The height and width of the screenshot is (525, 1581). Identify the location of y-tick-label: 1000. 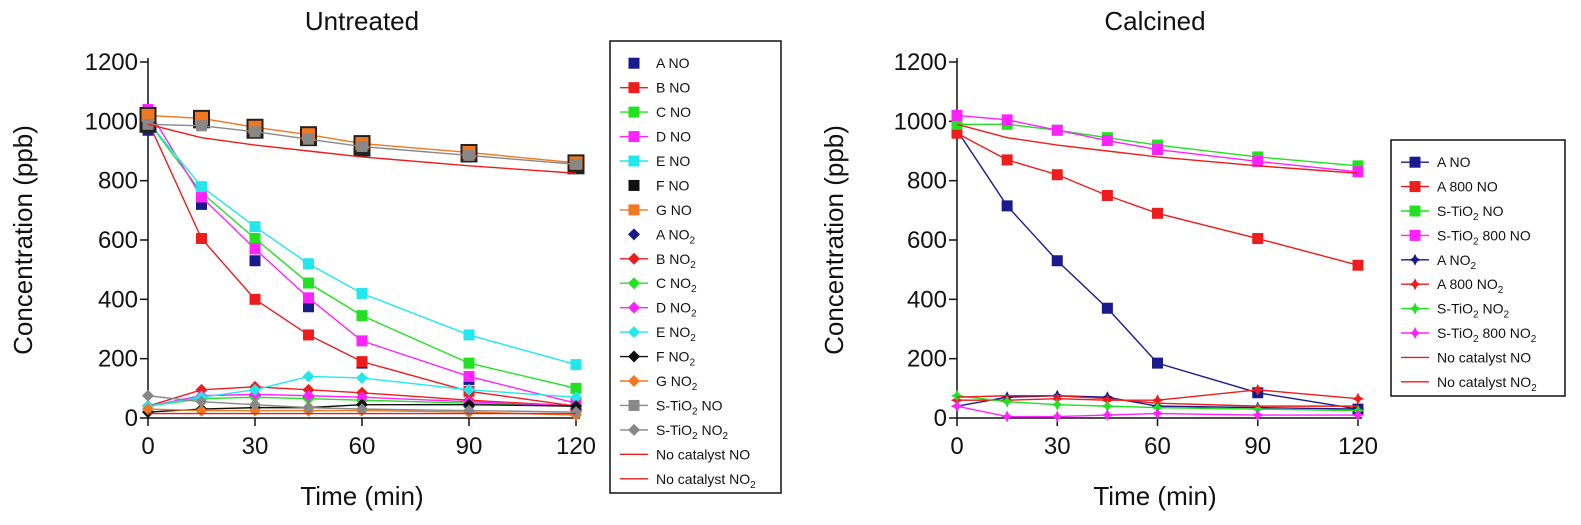
(111, 121).